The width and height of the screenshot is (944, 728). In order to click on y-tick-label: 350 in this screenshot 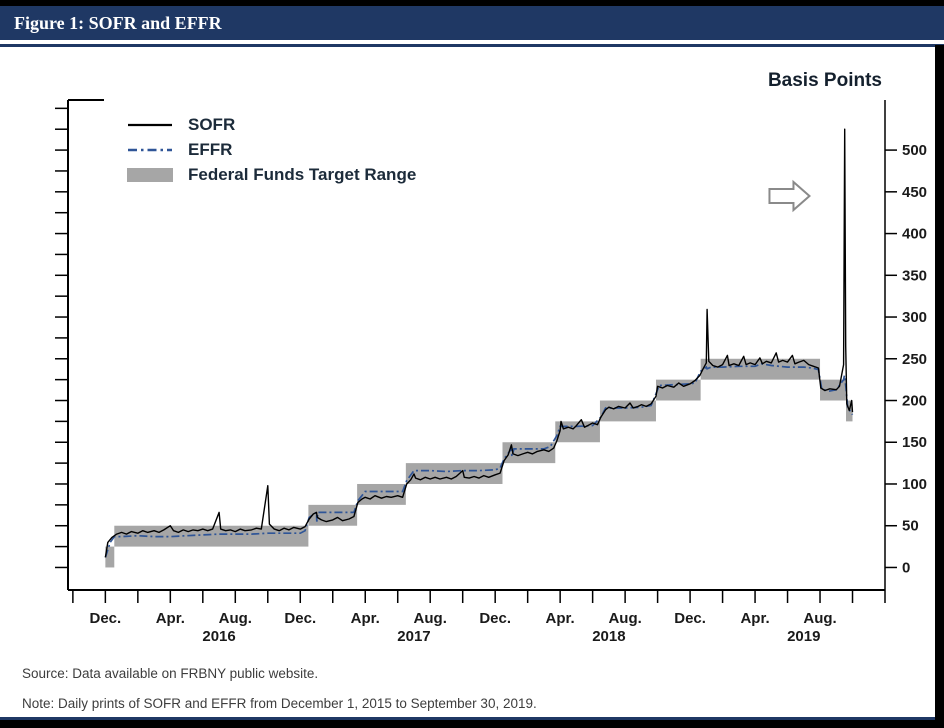, I will do `click(914, 275)`.